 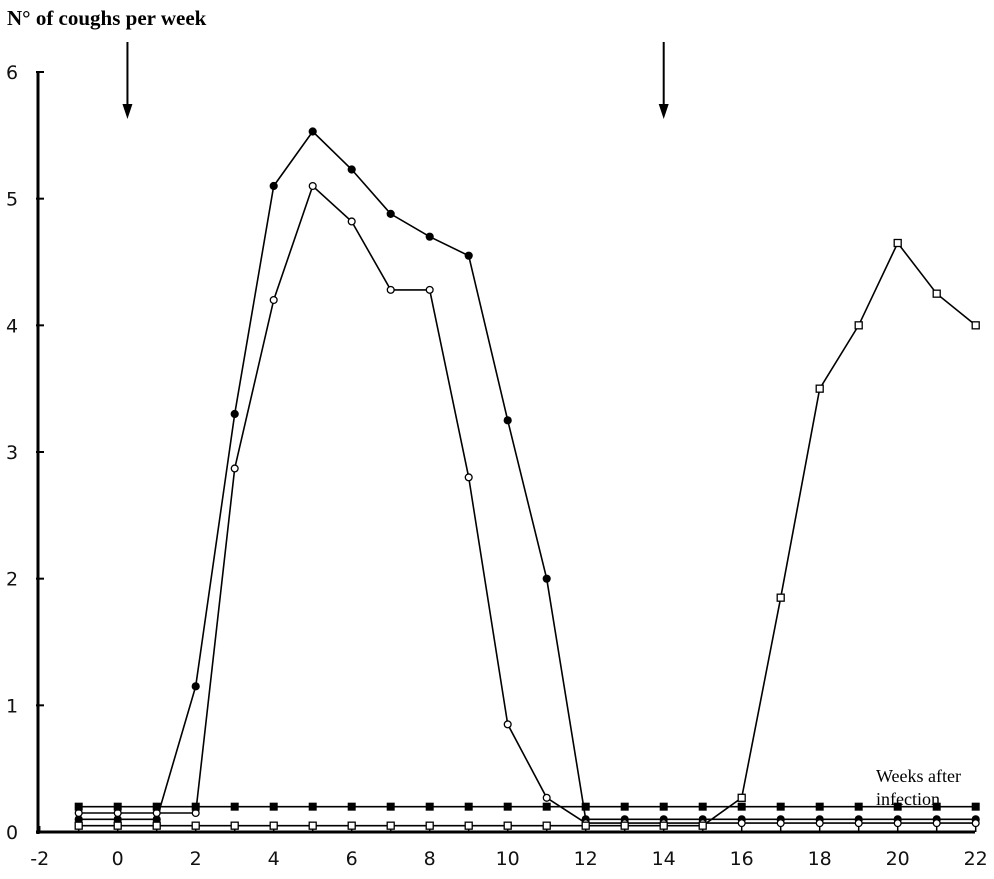 I want to click on x-tick-label: 18, so click(x=820, y=859).